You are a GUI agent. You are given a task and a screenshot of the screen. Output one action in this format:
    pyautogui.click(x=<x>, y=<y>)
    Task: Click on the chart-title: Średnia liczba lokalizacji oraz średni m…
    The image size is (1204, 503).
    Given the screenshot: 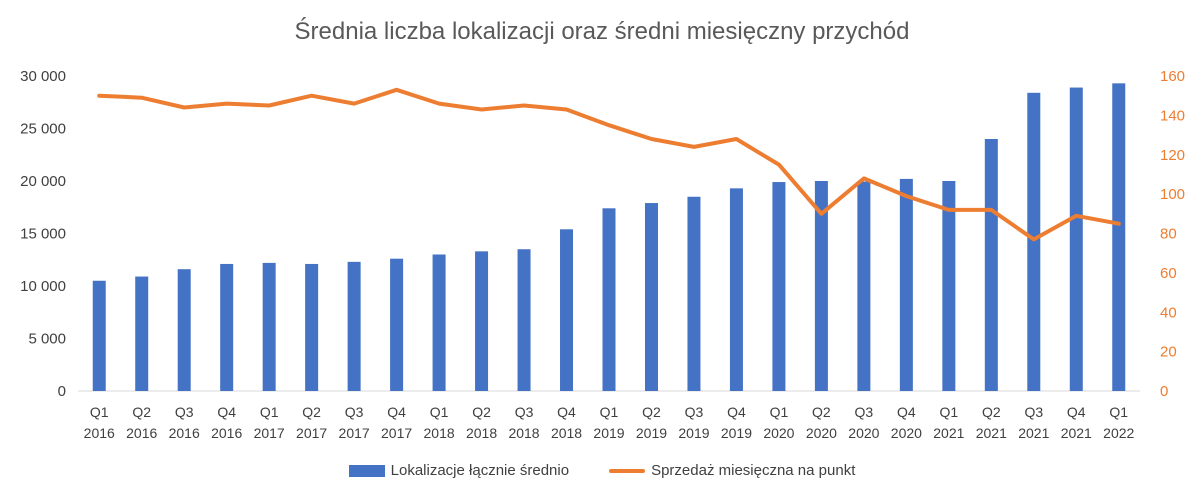 What is the action you would take?
    pyautogui.click(x=602, y=31)
    